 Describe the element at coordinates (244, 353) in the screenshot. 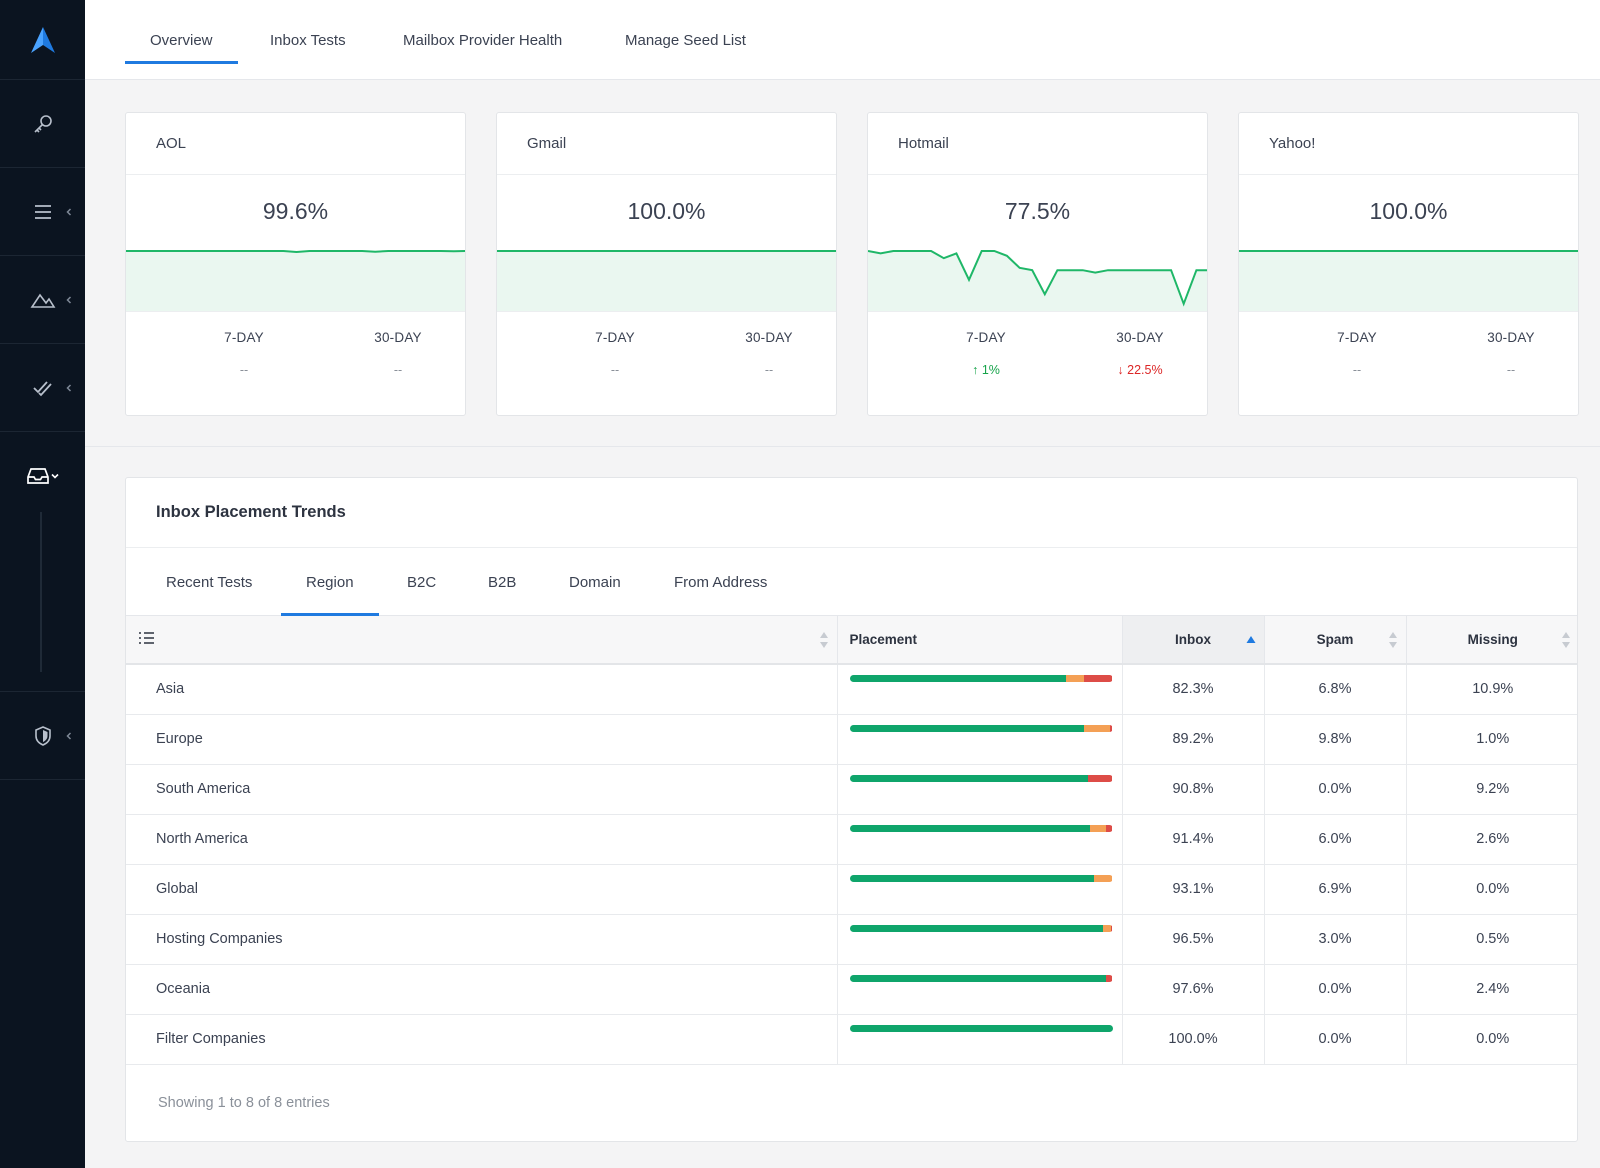

I see `seven-day-stat: 7-DAY --` at that location.